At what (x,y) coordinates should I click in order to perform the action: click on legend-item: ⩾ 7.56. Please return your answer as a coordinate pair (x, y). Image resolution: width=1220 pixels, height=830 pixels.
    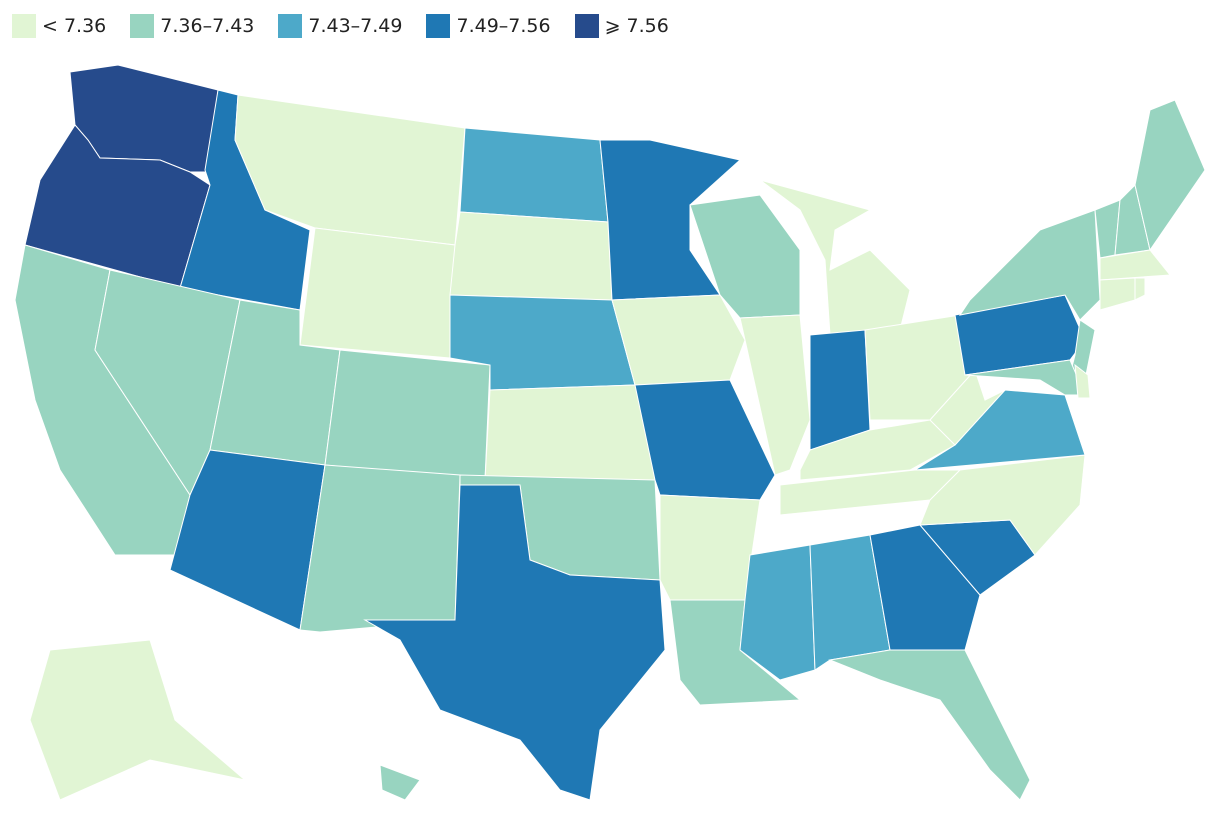
    Looking at the image, I should click on (621, 26).